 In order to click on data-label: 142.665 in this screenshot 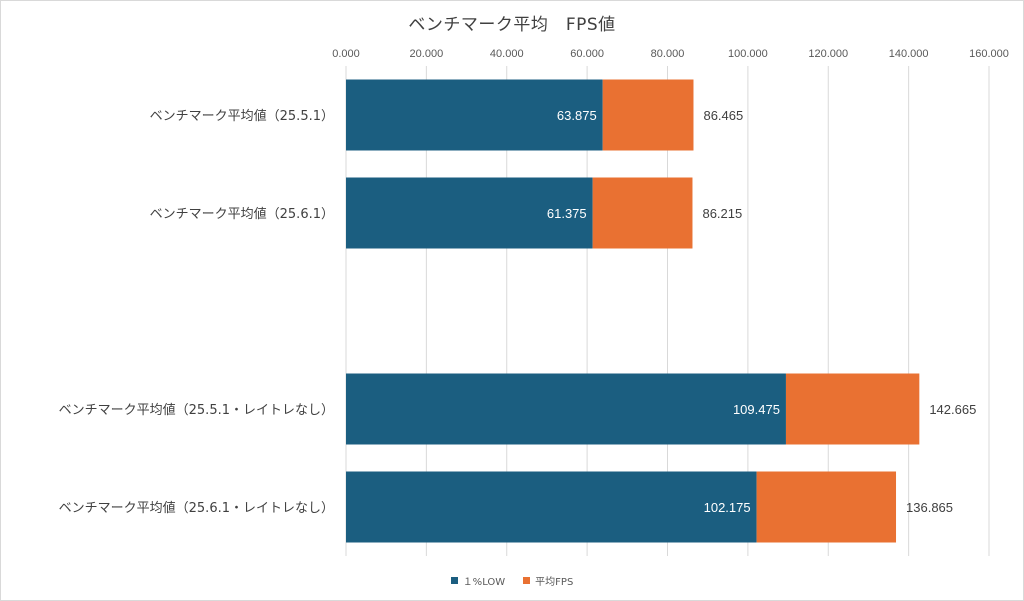, I will do `click(952, 409)`.